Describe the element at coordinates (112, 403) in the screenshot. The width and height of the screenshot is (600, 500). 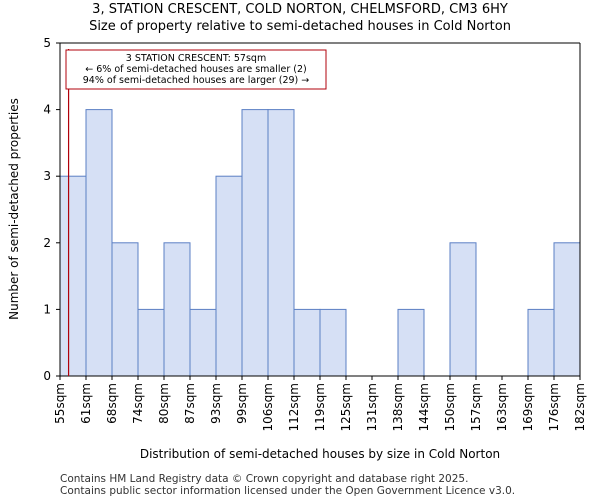
I see `x-tick-label: 68sqm` at that location.